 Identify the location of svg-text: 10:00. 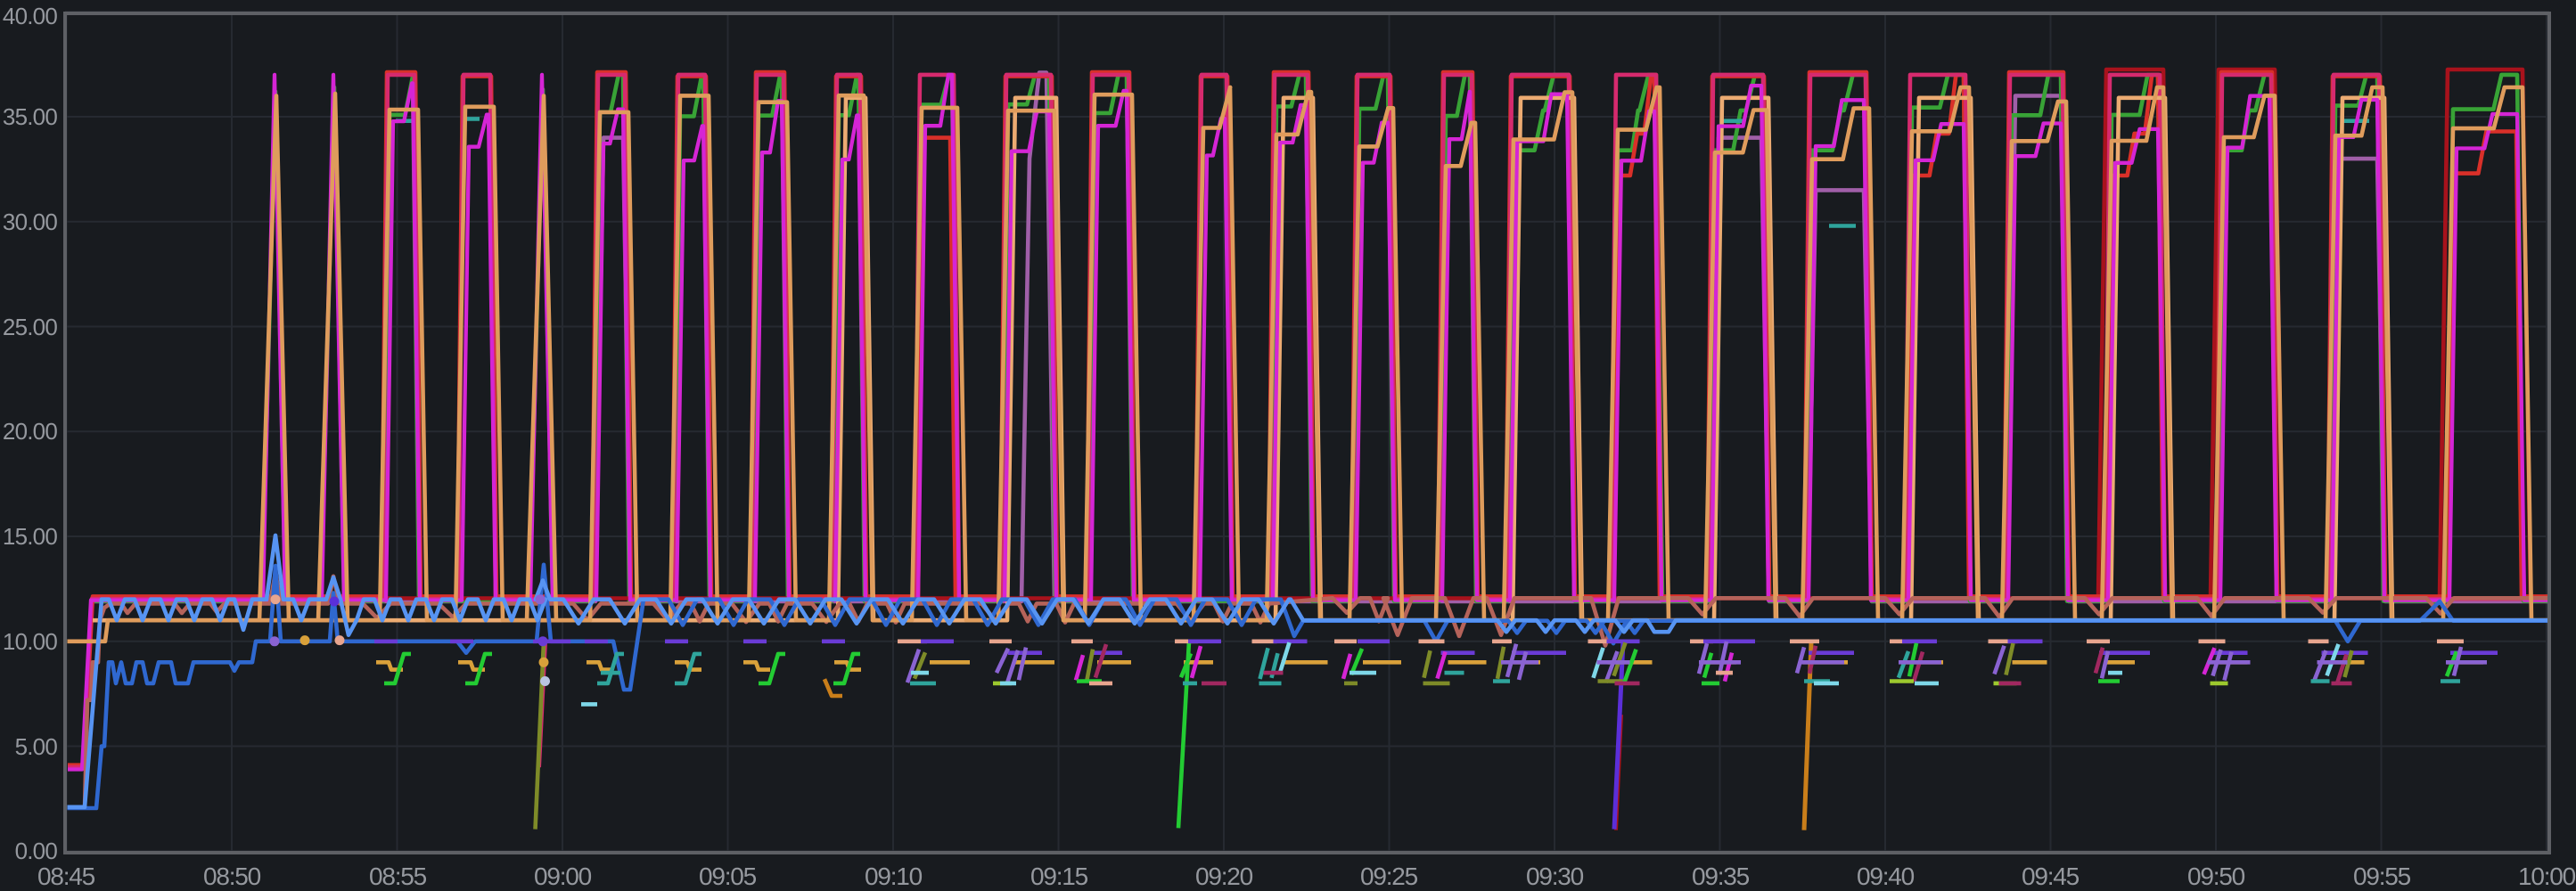
(2547, 876).